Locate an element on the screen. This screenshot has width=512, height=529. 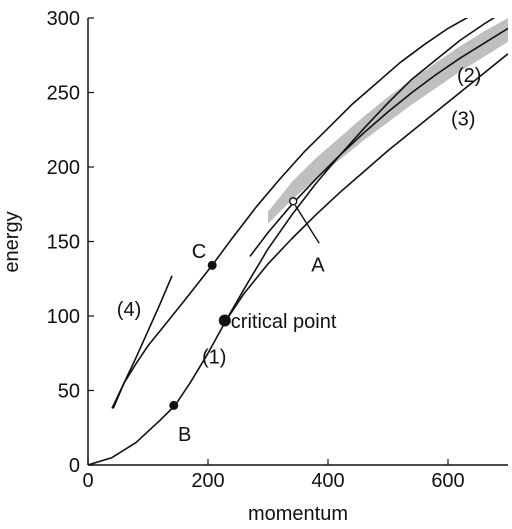
y-tick-label-200: 200 is located at coordinates (63, 168).